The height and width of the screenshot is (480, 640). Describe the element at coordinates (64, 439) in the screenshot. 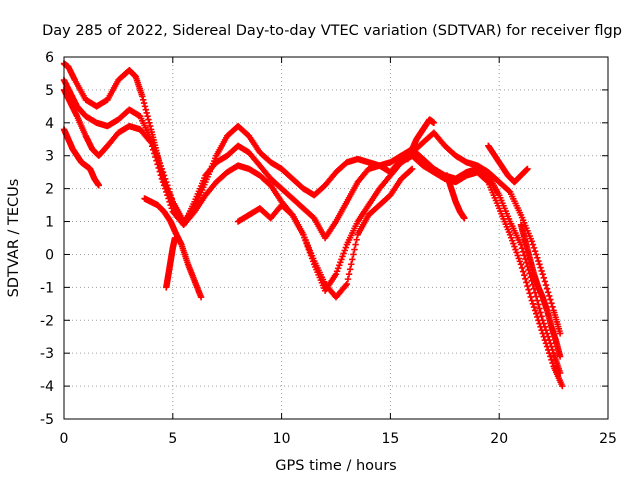

I see `x-tick-label: 0` at that location.